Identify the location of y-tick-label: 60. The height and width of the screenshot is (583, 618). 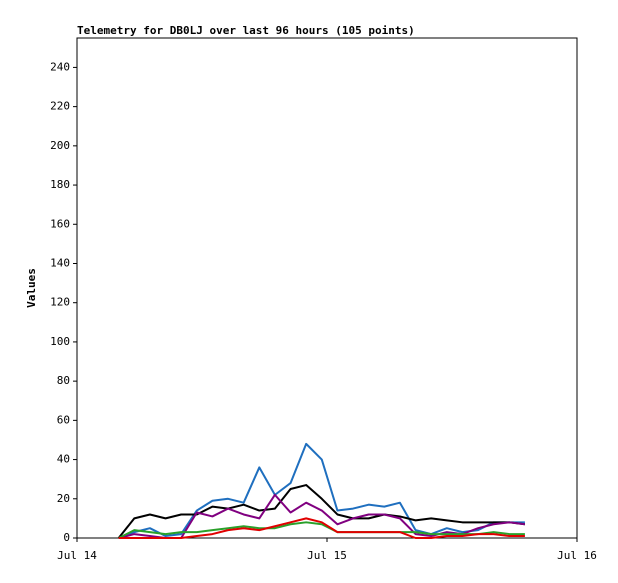
(63, 419).